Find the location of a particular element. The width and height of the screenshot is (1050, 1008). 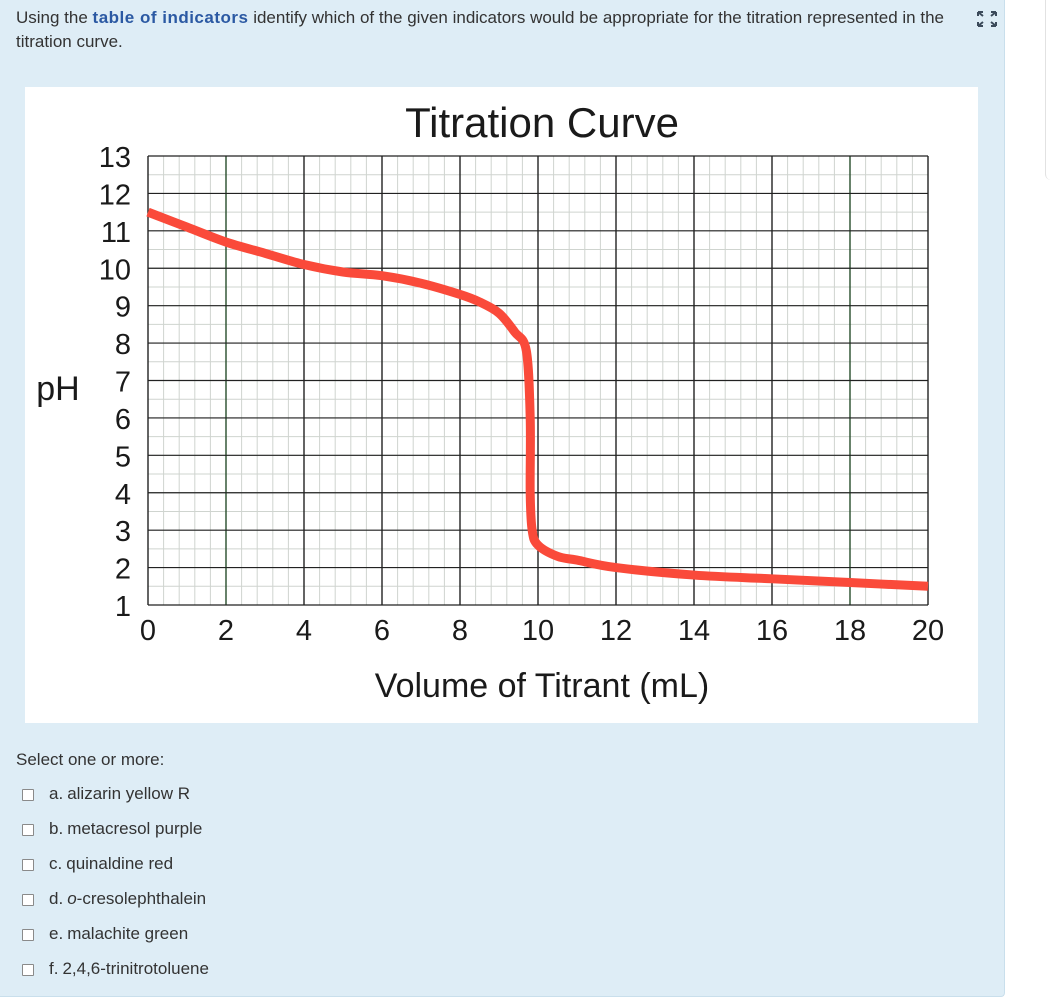

option-label: metacresol purple is located at coordinates (135, 828).